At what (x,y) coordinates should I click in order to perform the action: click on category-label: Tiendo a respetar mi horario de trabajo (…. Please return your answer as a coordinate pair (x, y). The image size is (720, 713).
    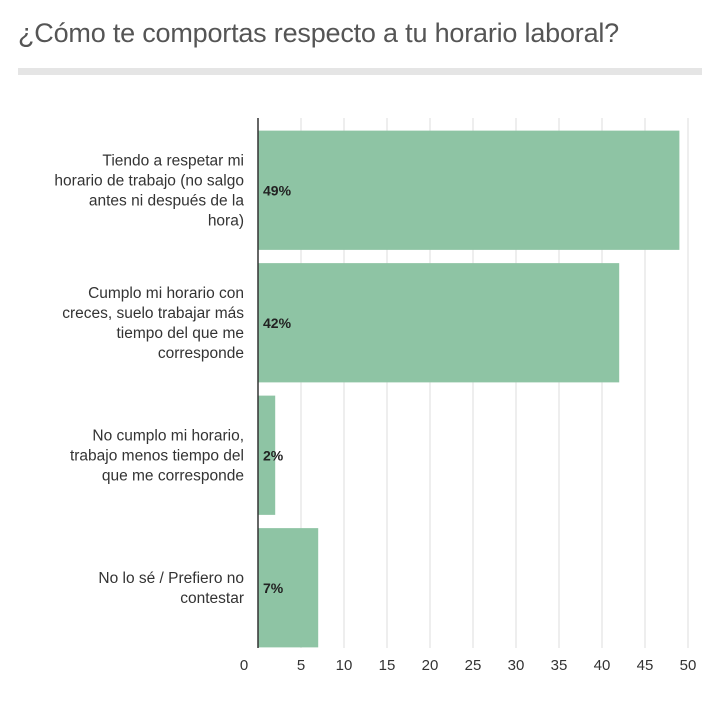
    Looking at the image, I should click on (149, 190).